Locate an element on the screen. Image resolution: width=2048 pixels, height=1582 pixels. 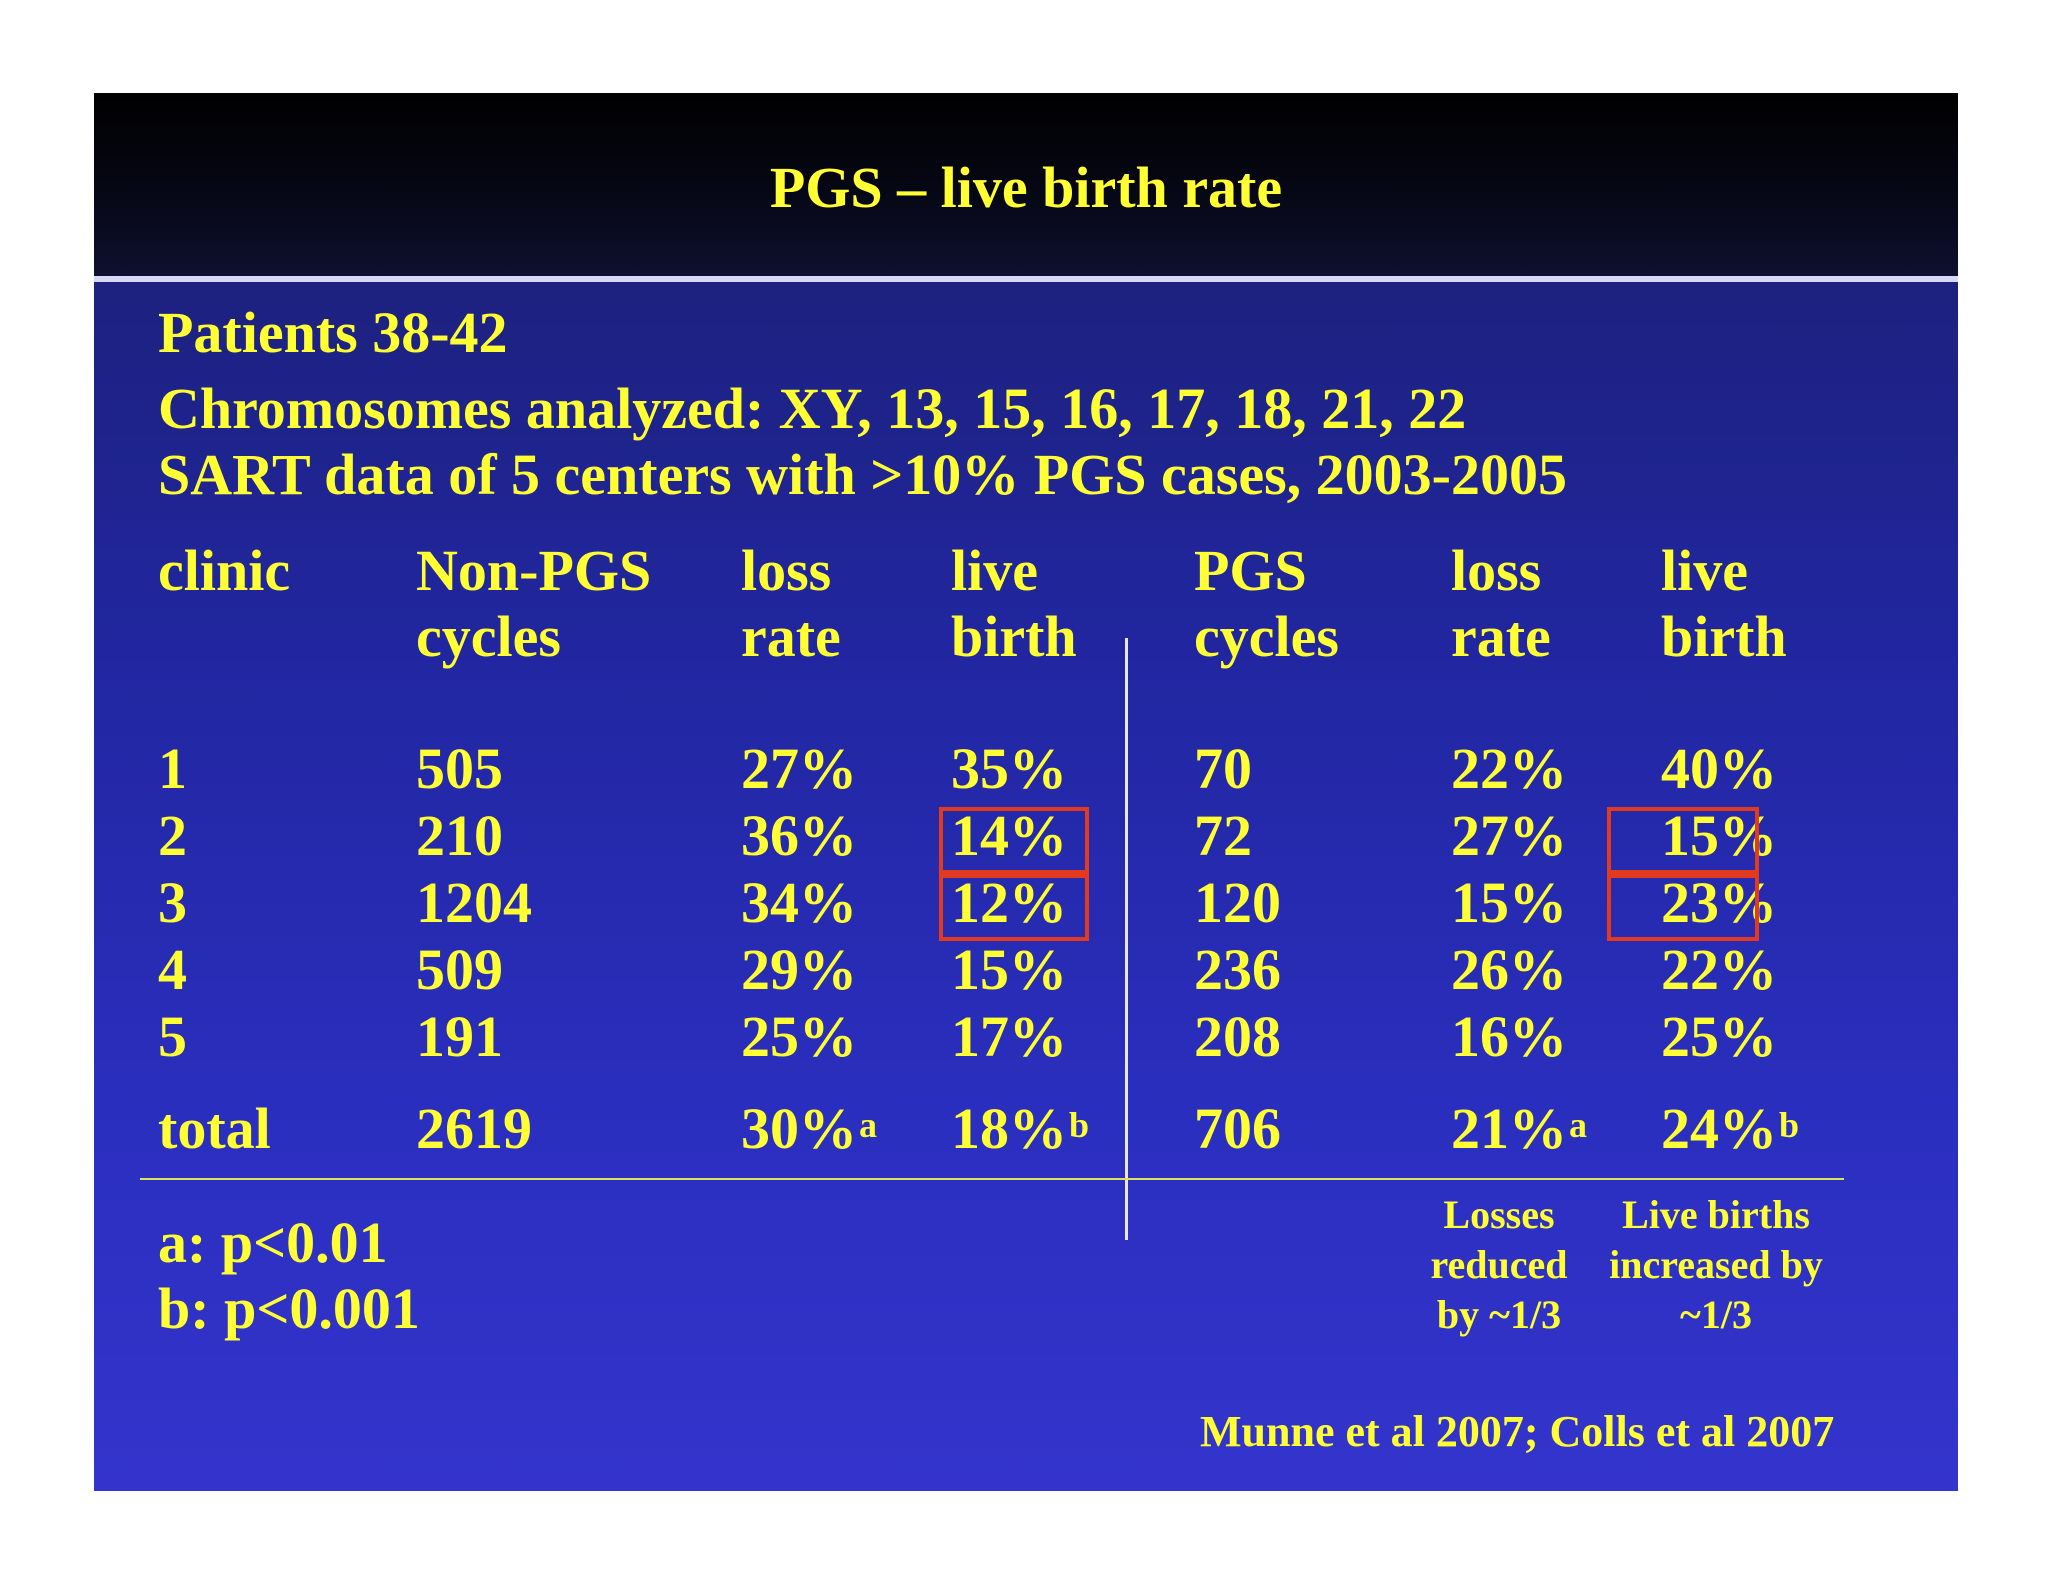
total-loss2-value: 21% is located at coordinates (1509, 1128).